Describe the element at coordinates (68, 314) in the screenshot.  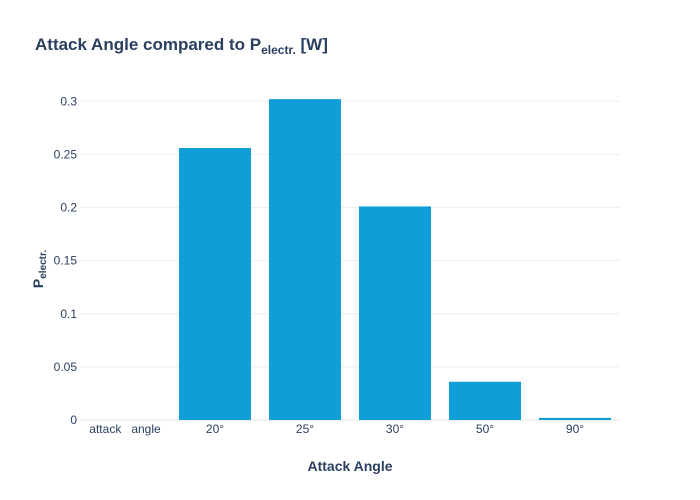
I see `y-tick-label: 0.1` at that location.